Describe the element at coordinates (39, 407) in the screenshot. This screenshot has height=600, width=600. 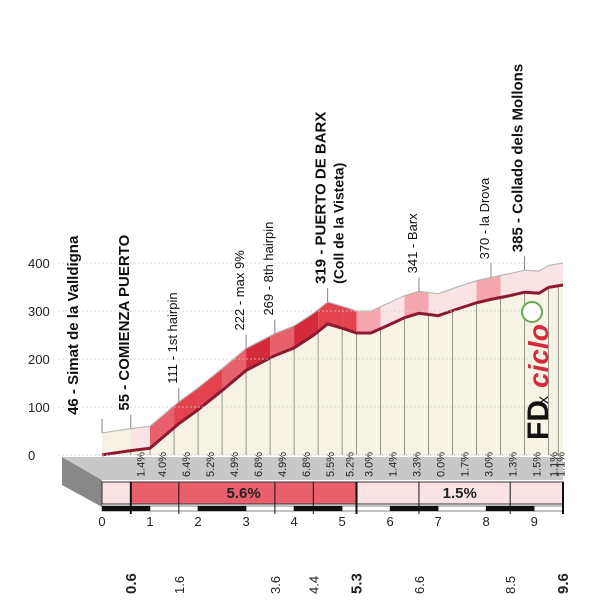
I see `y-tick-label: 100` at that location.